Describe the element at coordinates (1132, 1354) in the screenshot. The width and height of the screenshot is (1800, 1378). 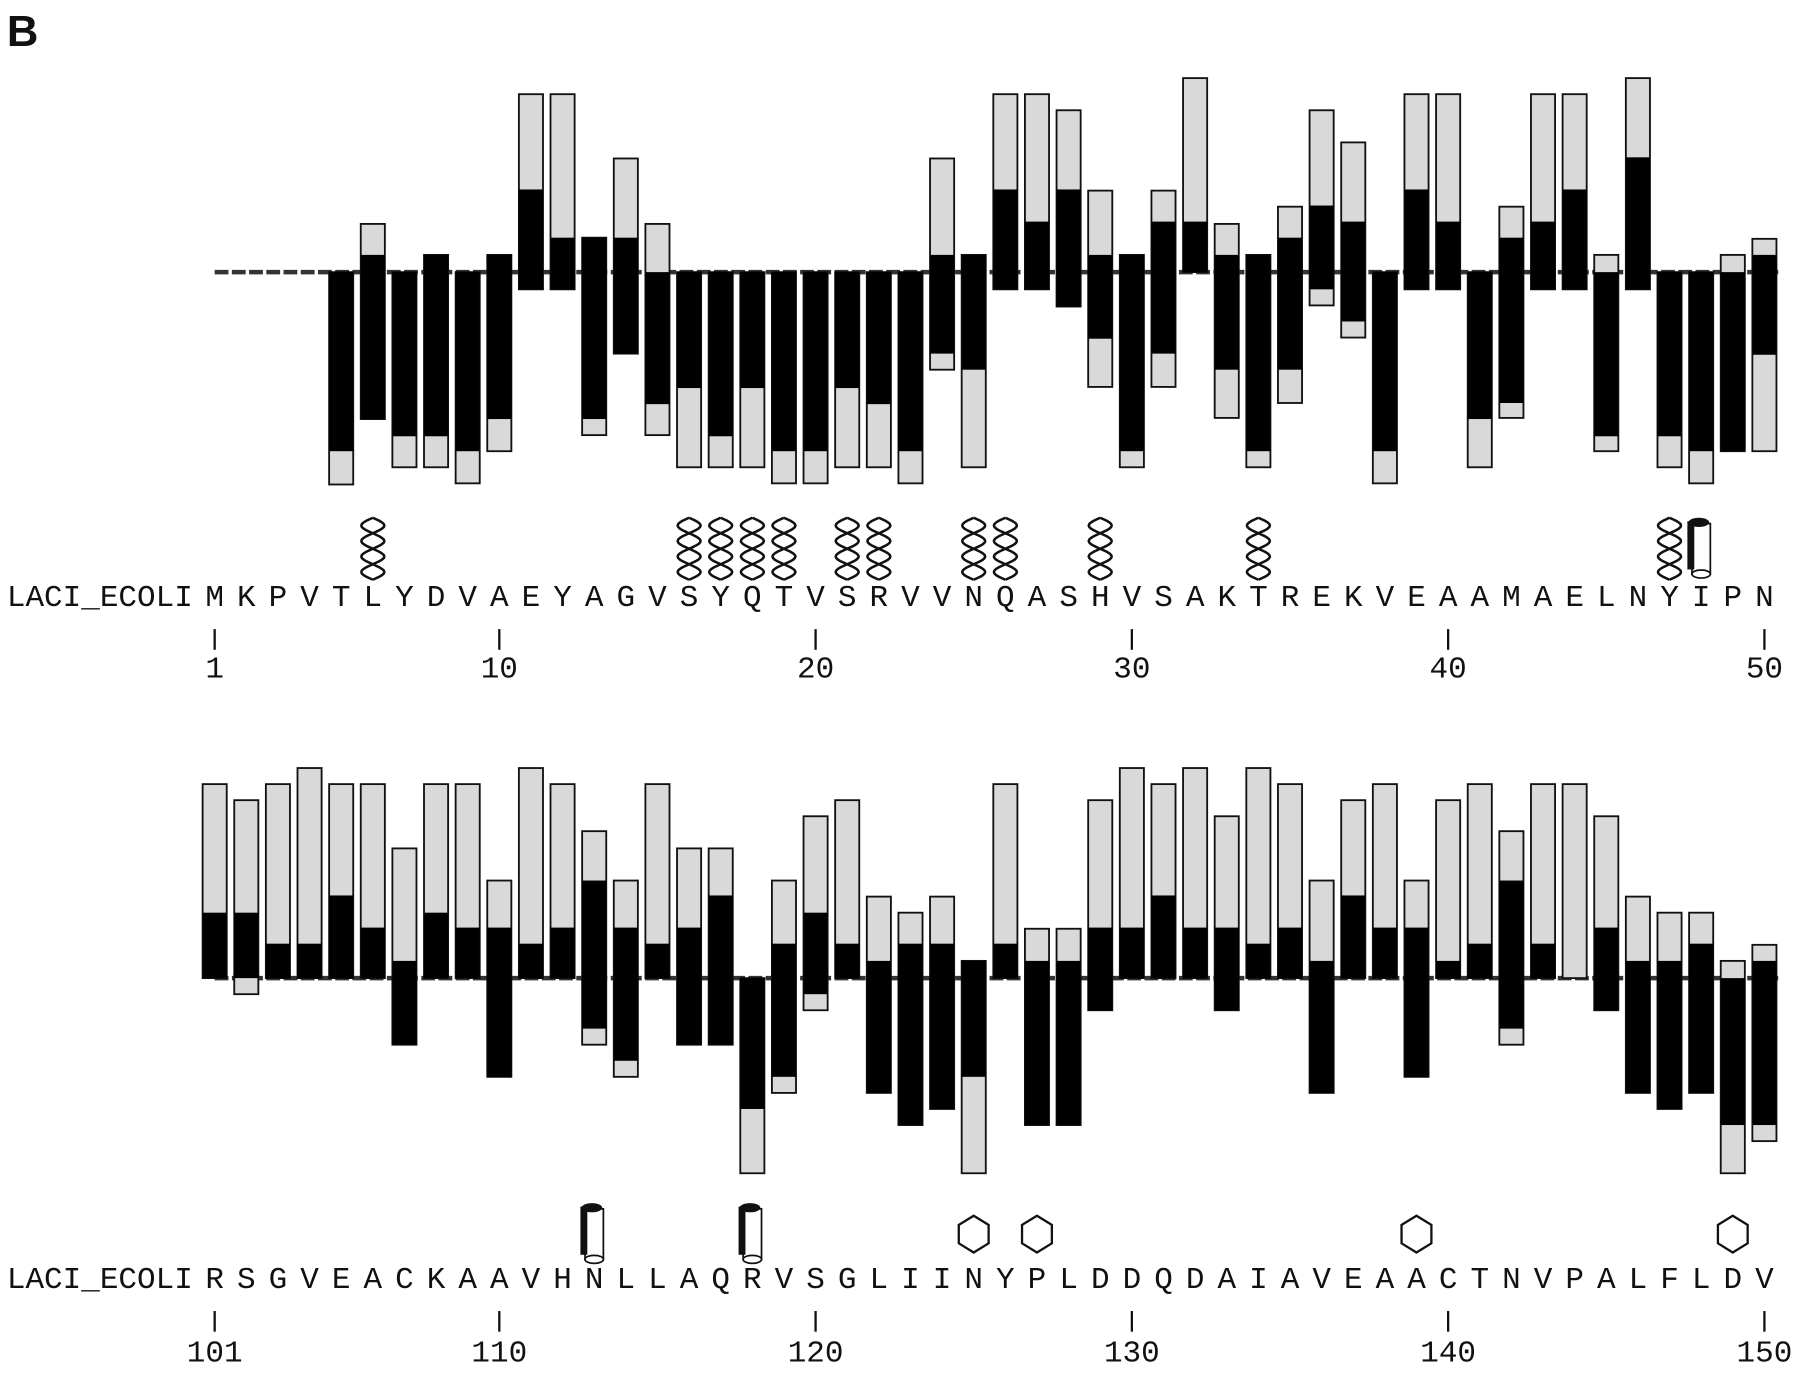
I see `tick-label: 130` at that location.